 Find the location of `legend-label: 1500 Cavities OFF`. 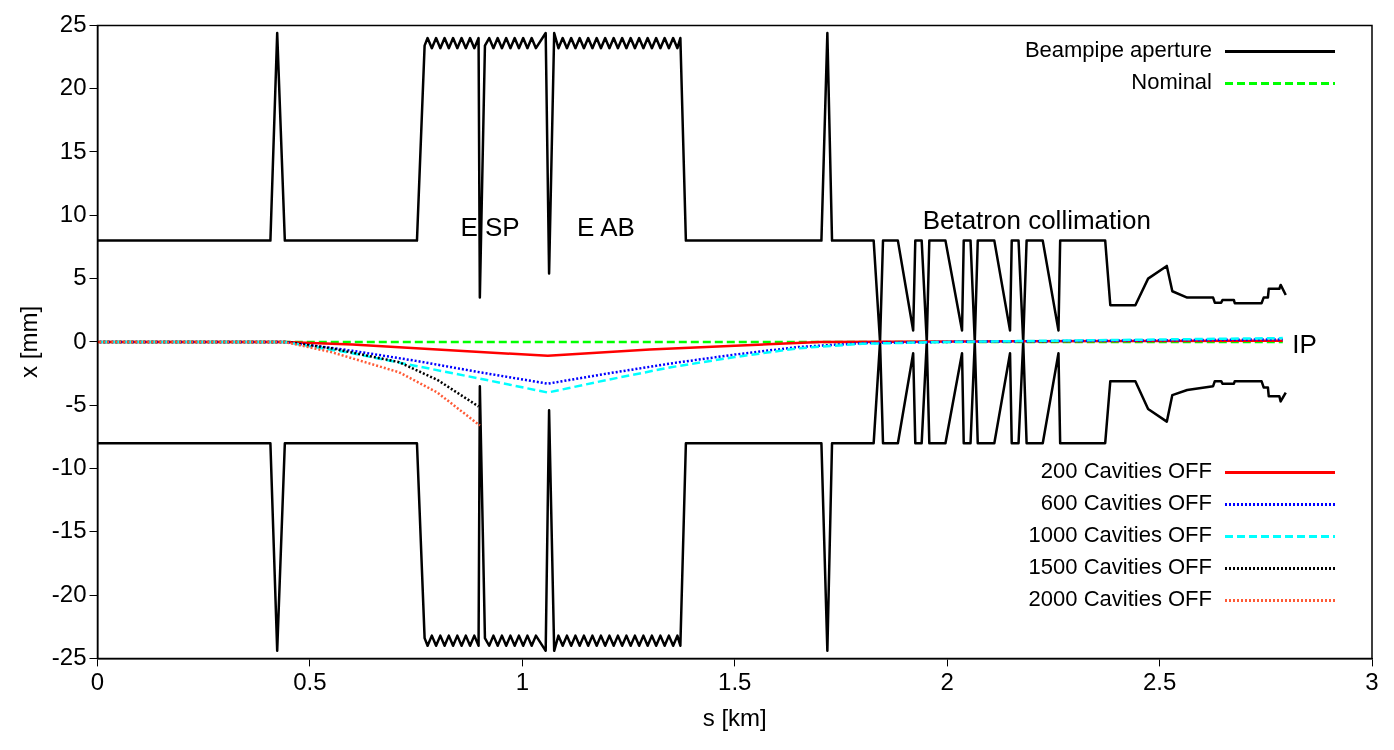

legend-label: 1500 Cavities OFF is located at coordinates (1120, 567).